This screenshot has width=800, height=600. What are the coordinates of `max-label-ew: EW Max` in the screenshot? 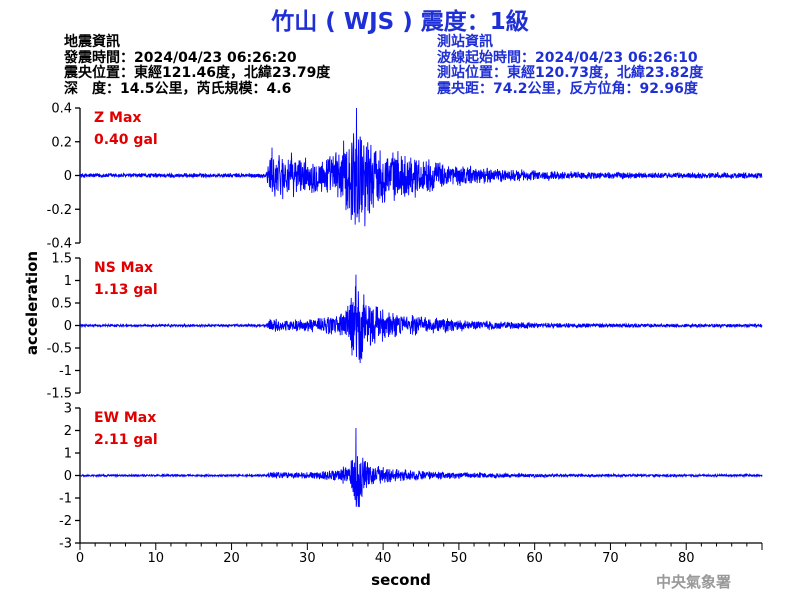 It's located at (125, 418).